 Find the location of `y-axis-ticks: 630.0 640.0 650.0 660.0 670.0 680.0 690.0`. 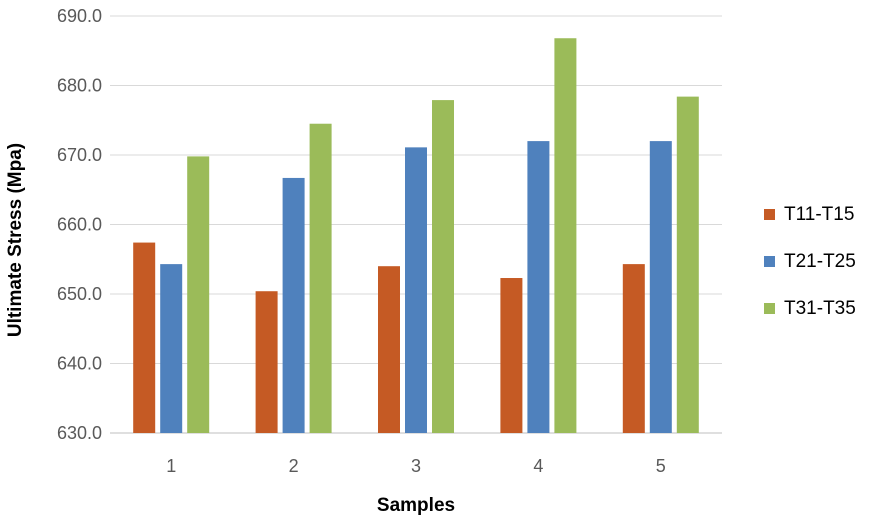

y-axis-ticks: 630.0 640.0 650.0 660.0 670.0 680.0 690.0 is located at coordinates (79, 224).